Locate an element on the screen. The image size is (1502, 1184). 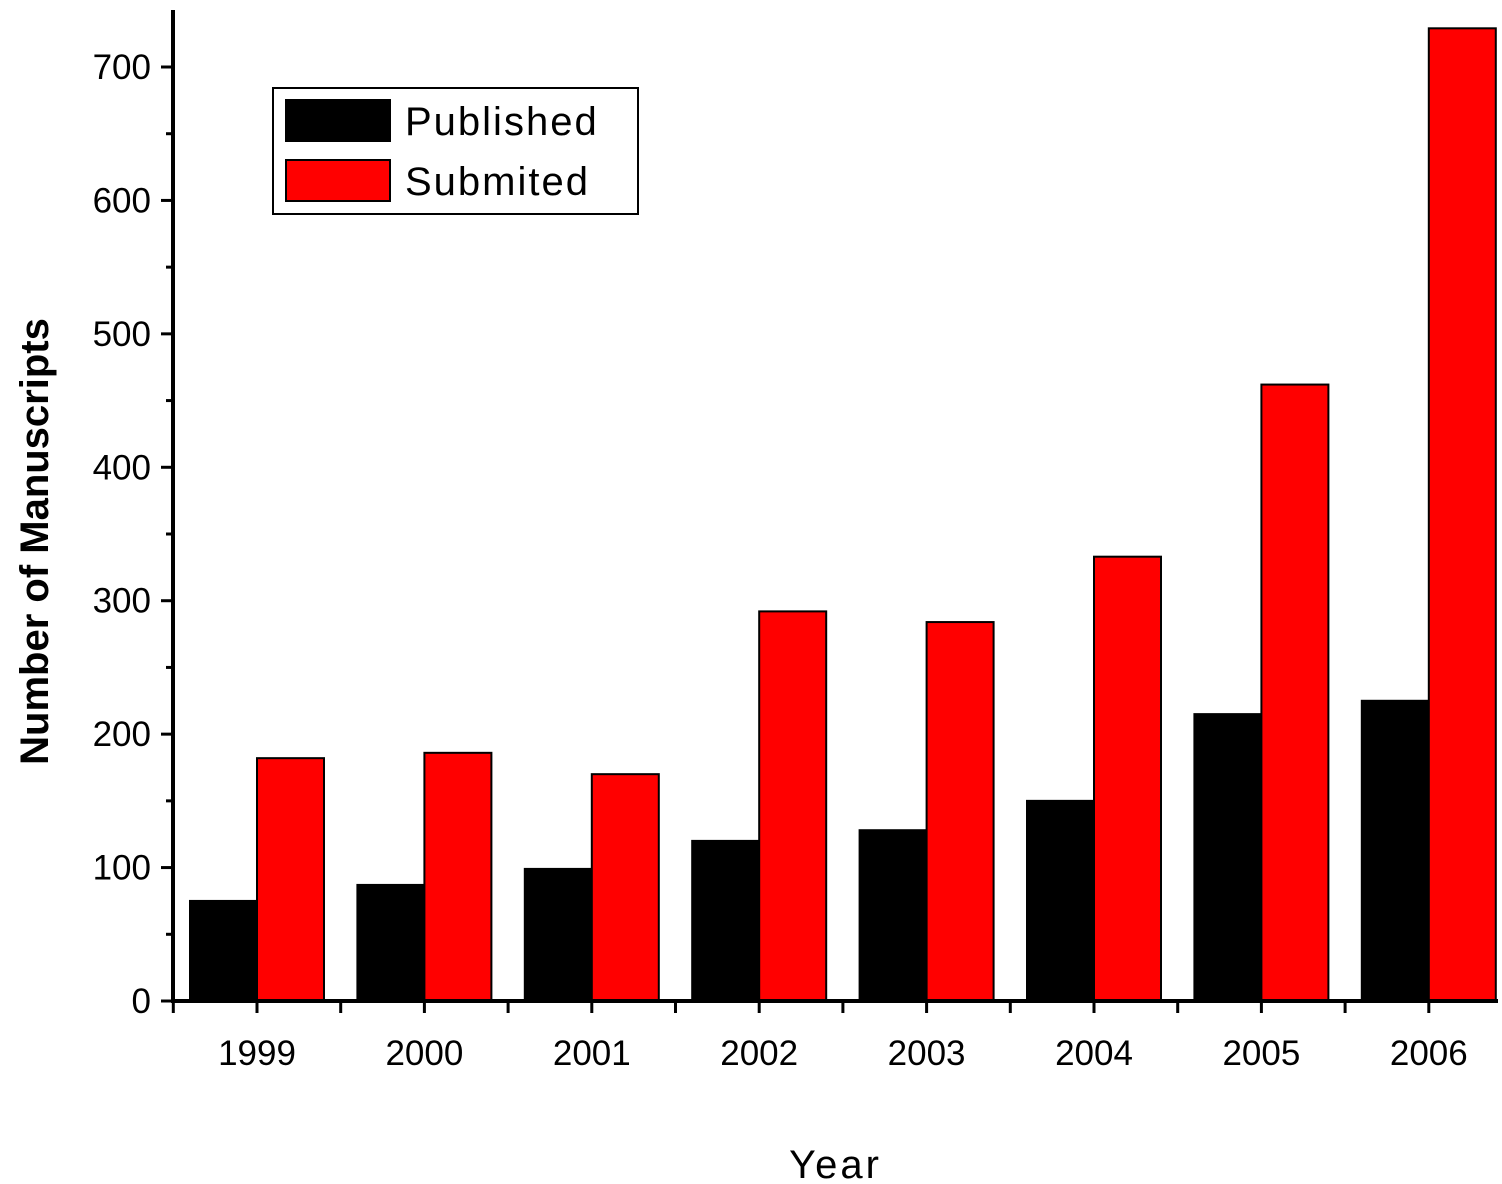
bar-submited-2003 is located at coordinates (960, 811).